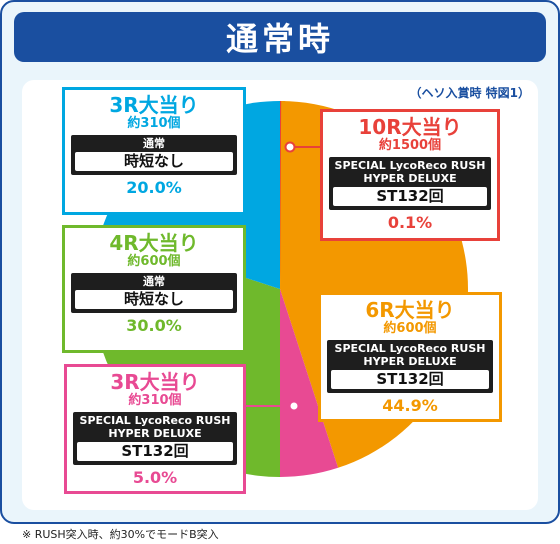  What do you see at coordinates (469, 93) in the screenshot?
I see `chart-note: （ヘソ入賞時 特図1）` at bounding box center [469, 93].